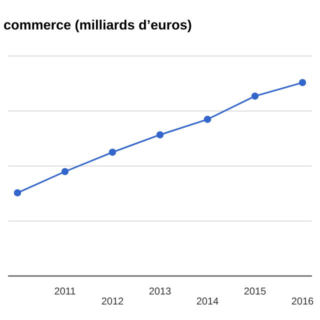  Describe the element at coordinates (207, 301) in the screenshot. I see `x-tick-label: 2014` at that location.